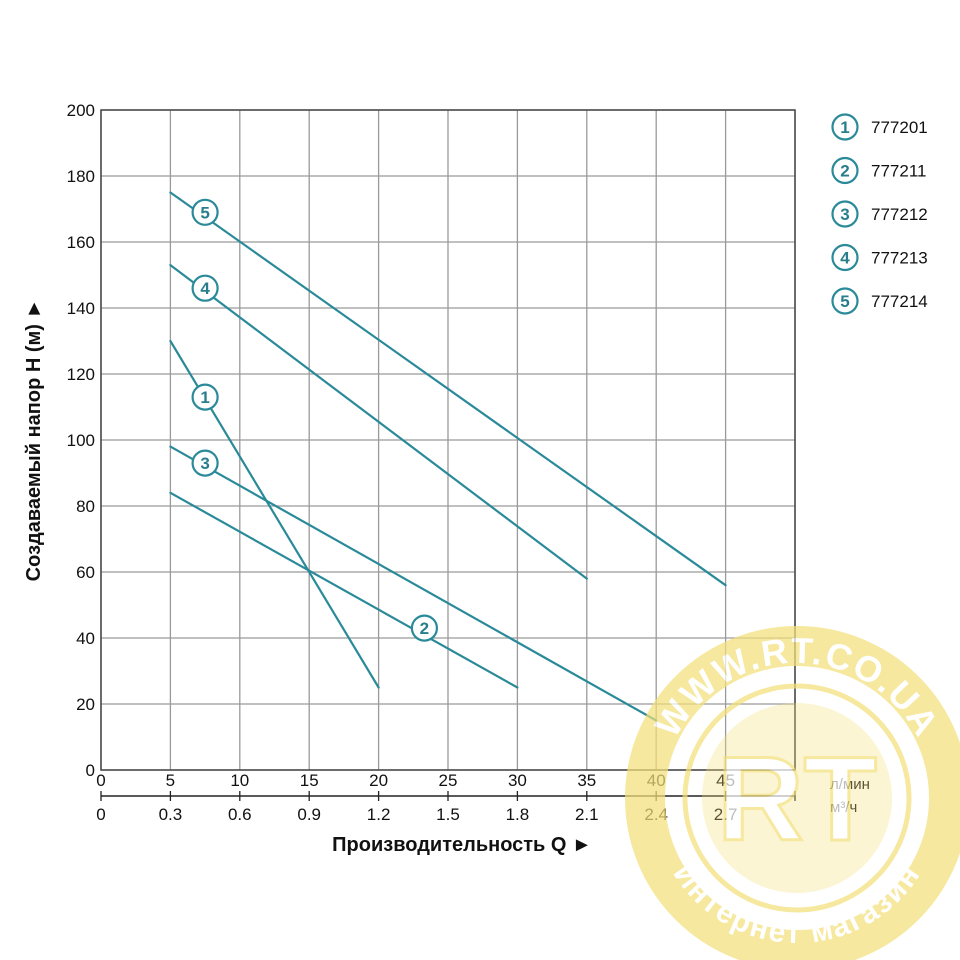  I want to click on legend-badge-label: 4, so click(845, 258).